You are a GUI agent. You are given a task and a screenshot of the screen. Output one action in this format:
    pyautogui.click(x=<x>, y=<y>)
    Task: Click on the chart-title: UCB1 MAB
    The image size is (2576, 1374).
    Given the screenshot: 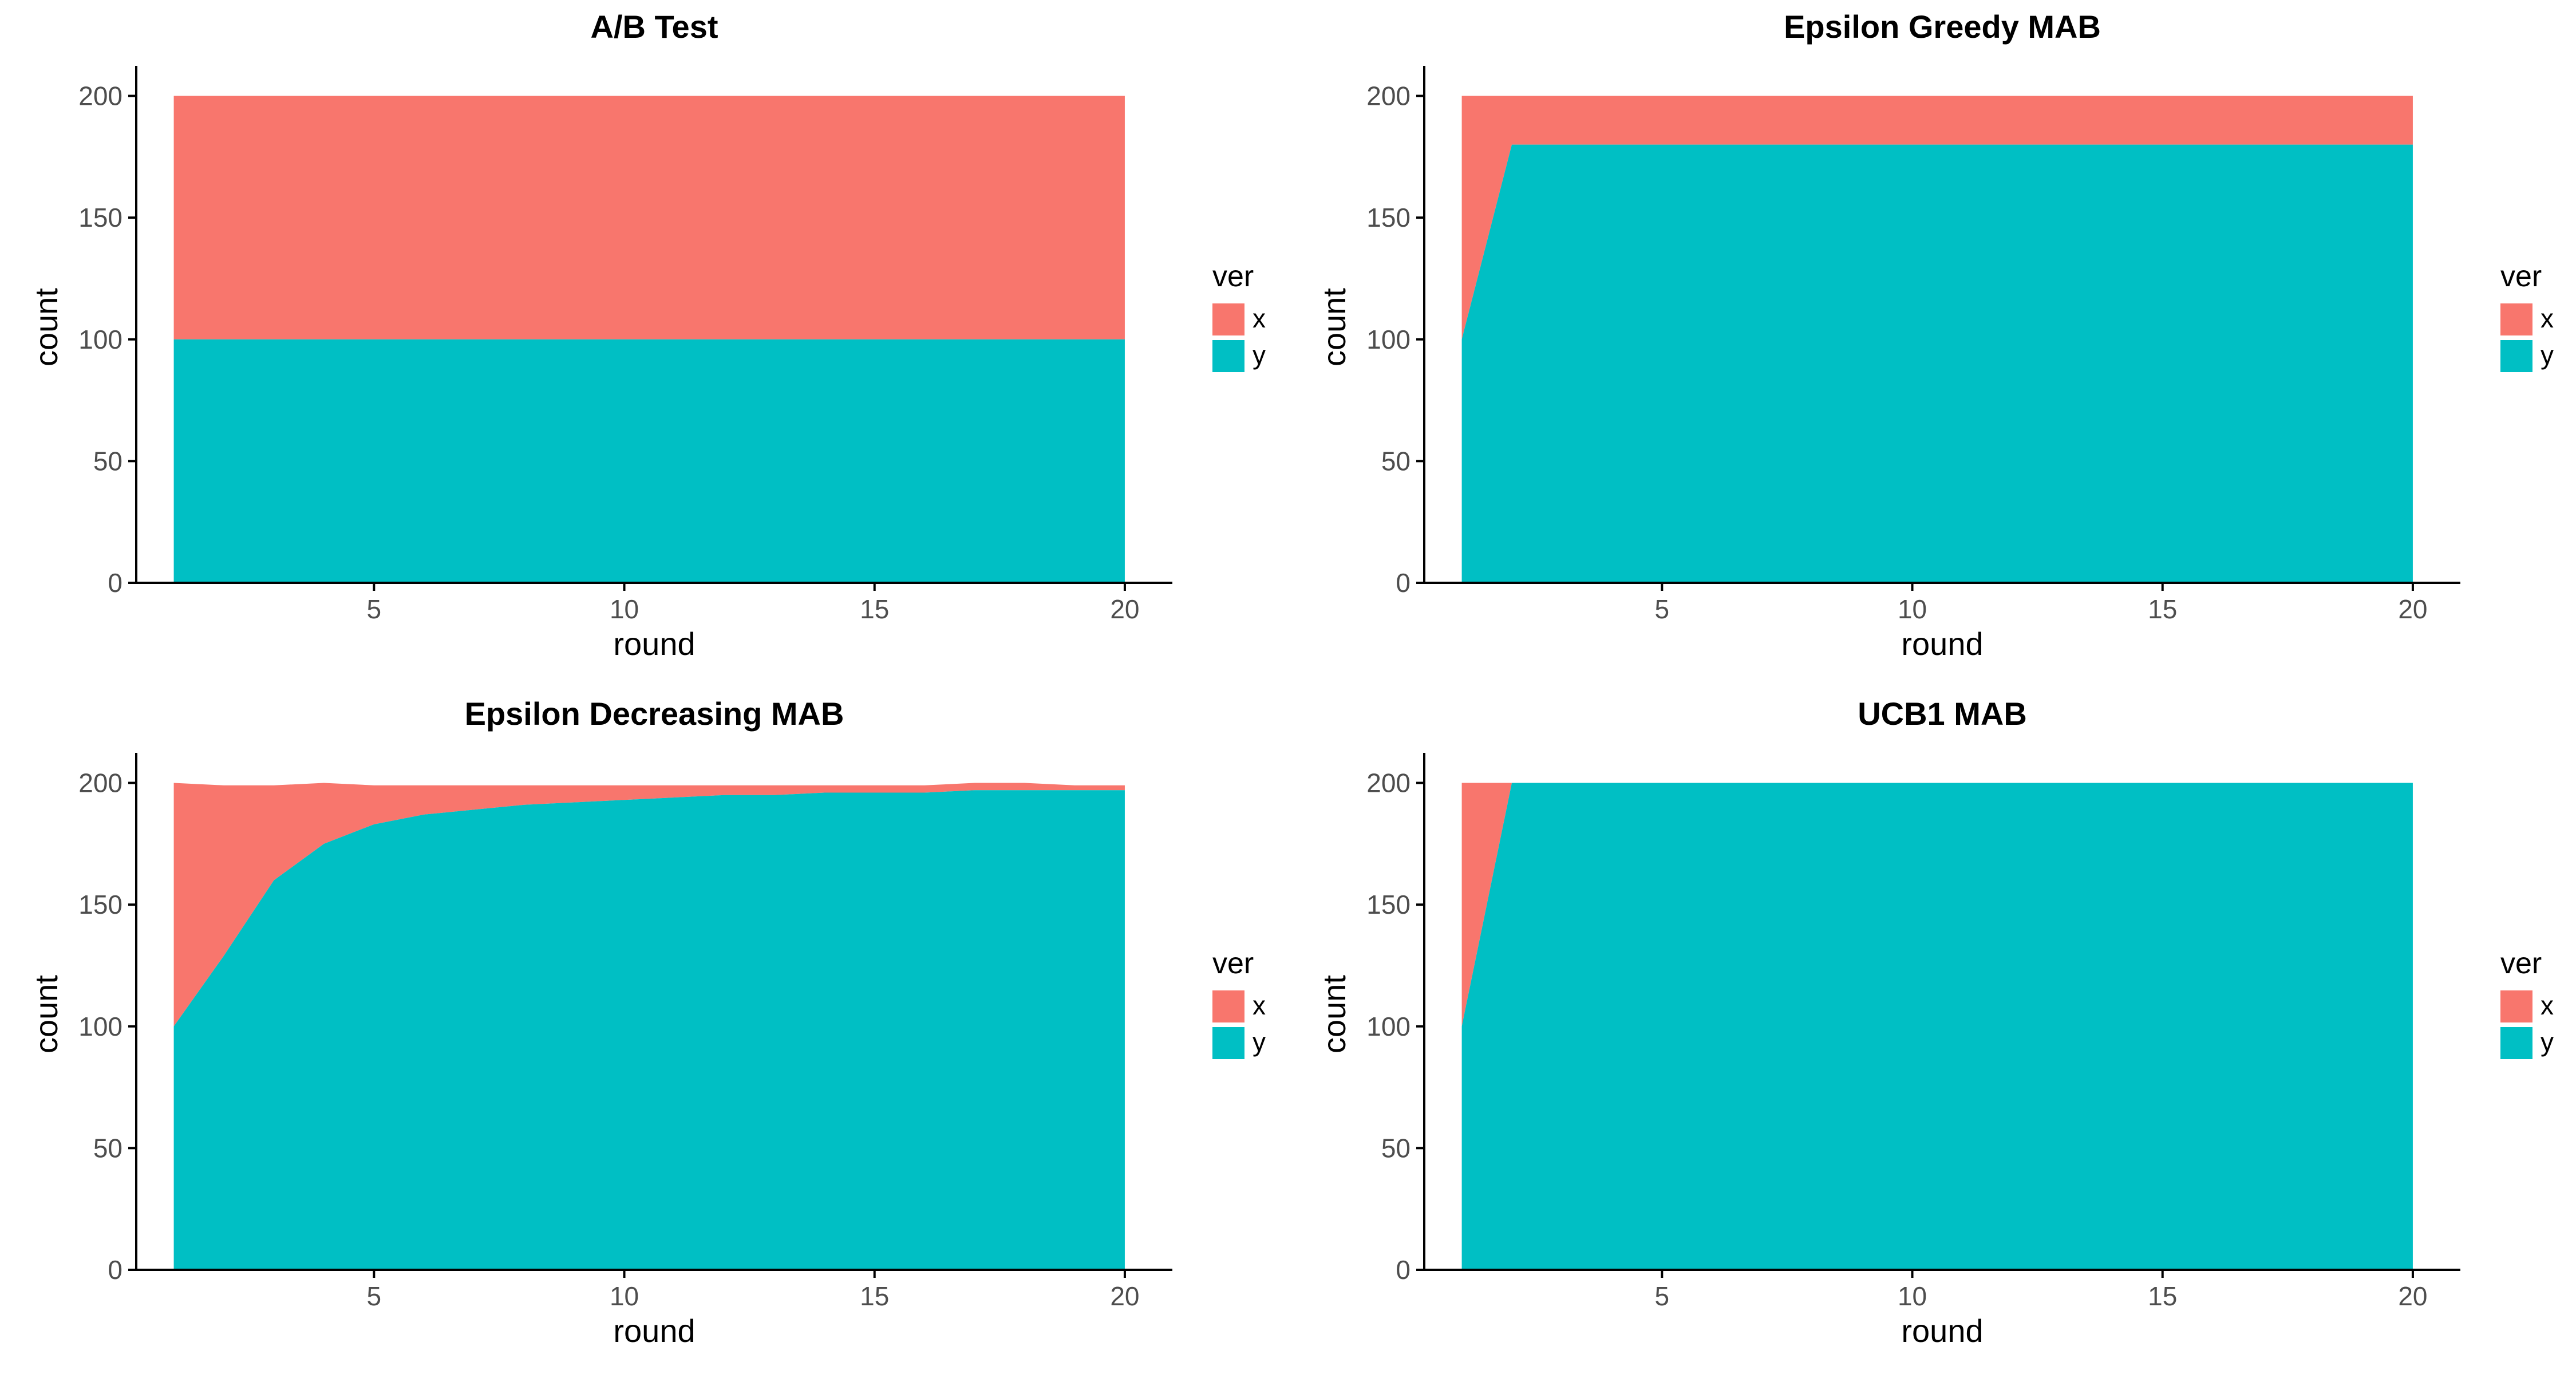 What is the action you would take?
    pyautogui.click(x=1942, y=714)
    